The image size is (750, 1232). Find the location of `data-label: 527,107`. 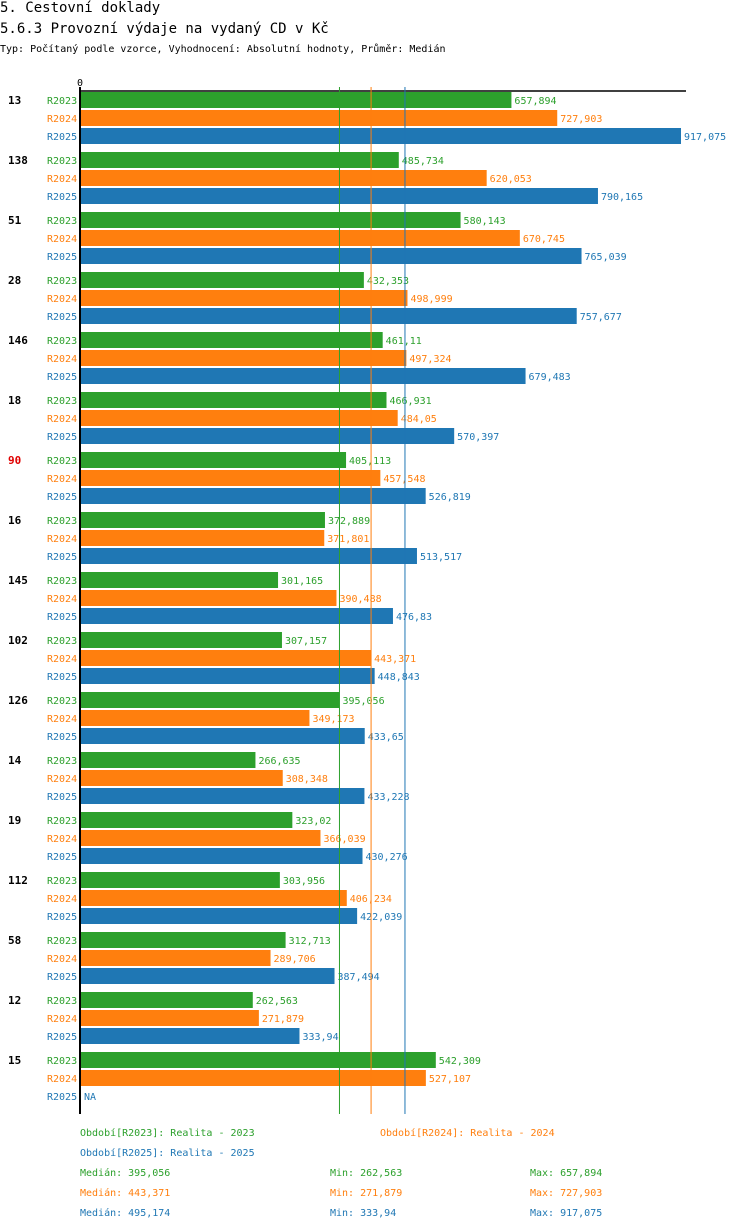

data-label: 527,107 is located at coordinates (450, 1079).